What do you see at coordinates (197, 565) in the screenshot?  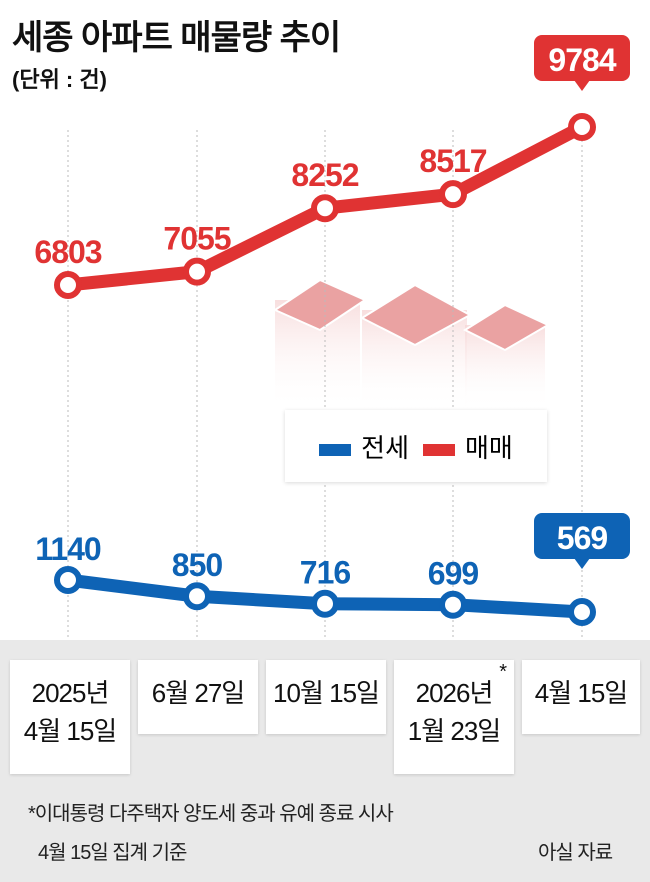 I see `jeonse-data-label: 850` at bounding box center [197, 565].